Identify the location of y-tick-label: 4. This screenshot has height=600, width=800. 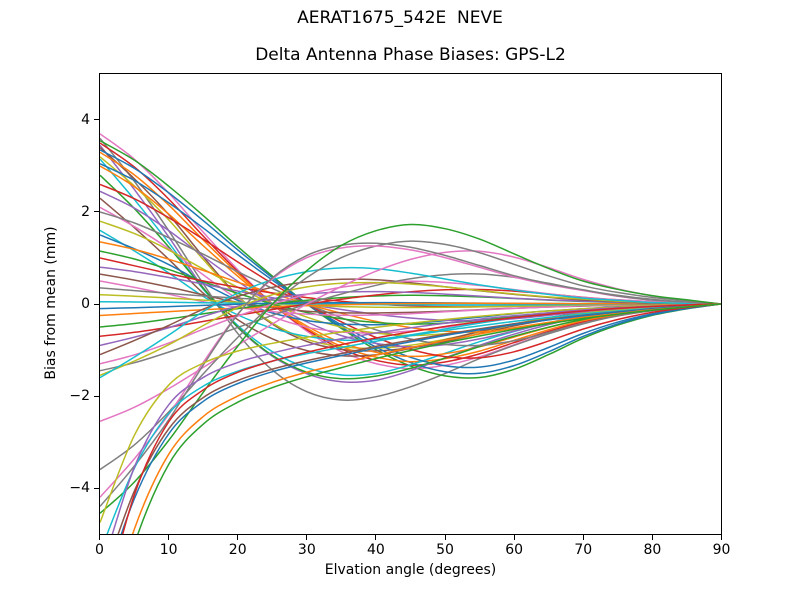
(85, 119).